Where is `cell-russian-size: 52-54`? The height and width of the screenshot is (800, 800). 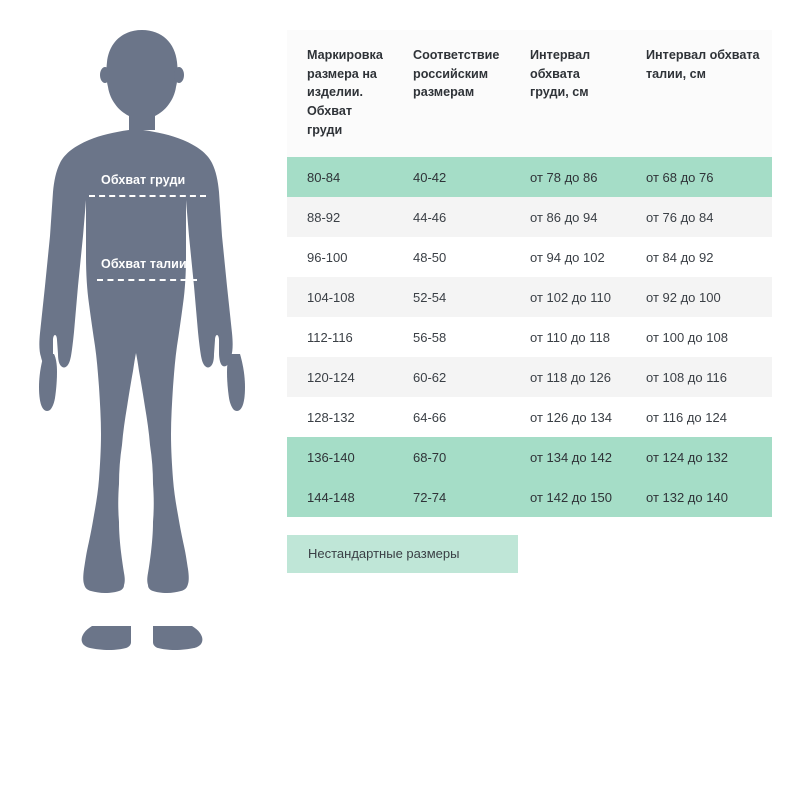 cell-russian-size: 52-54 is located at coordinates (430, 297).